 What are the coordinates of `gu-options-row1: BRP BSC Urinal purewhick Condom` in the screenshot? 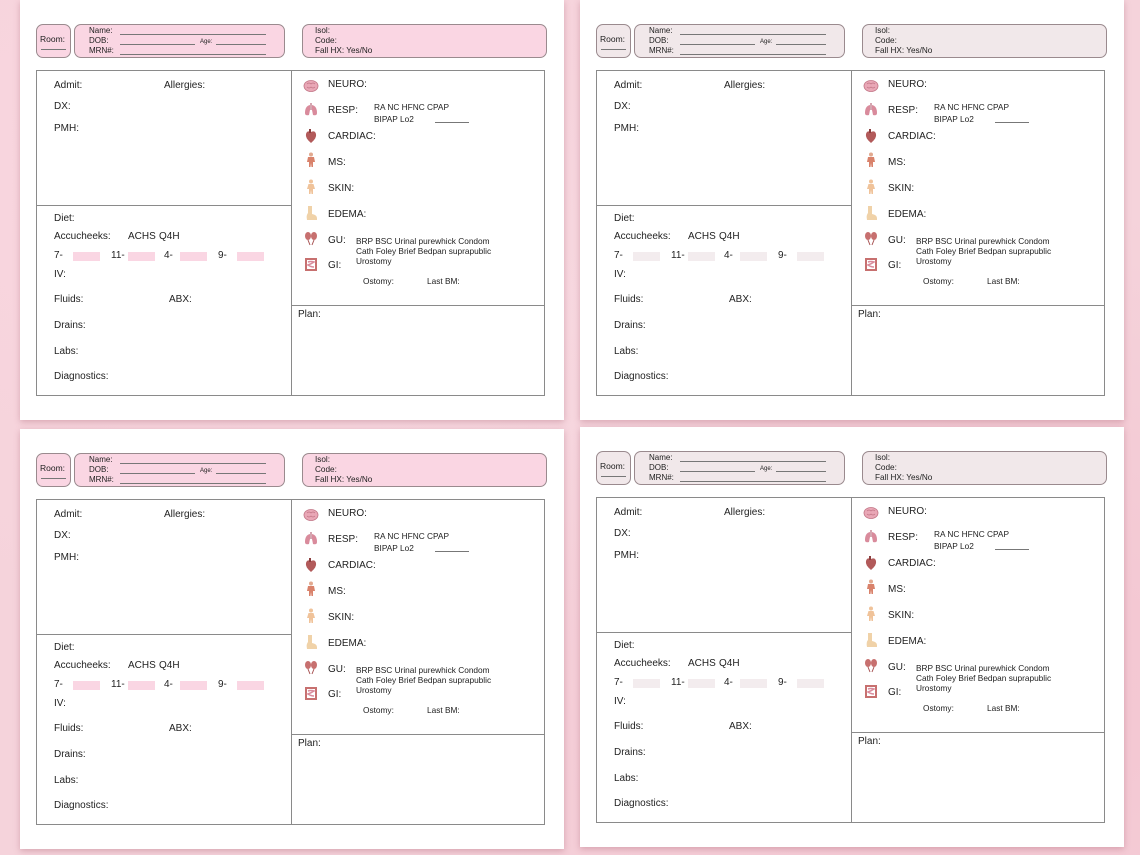 It's located at (983, 668).